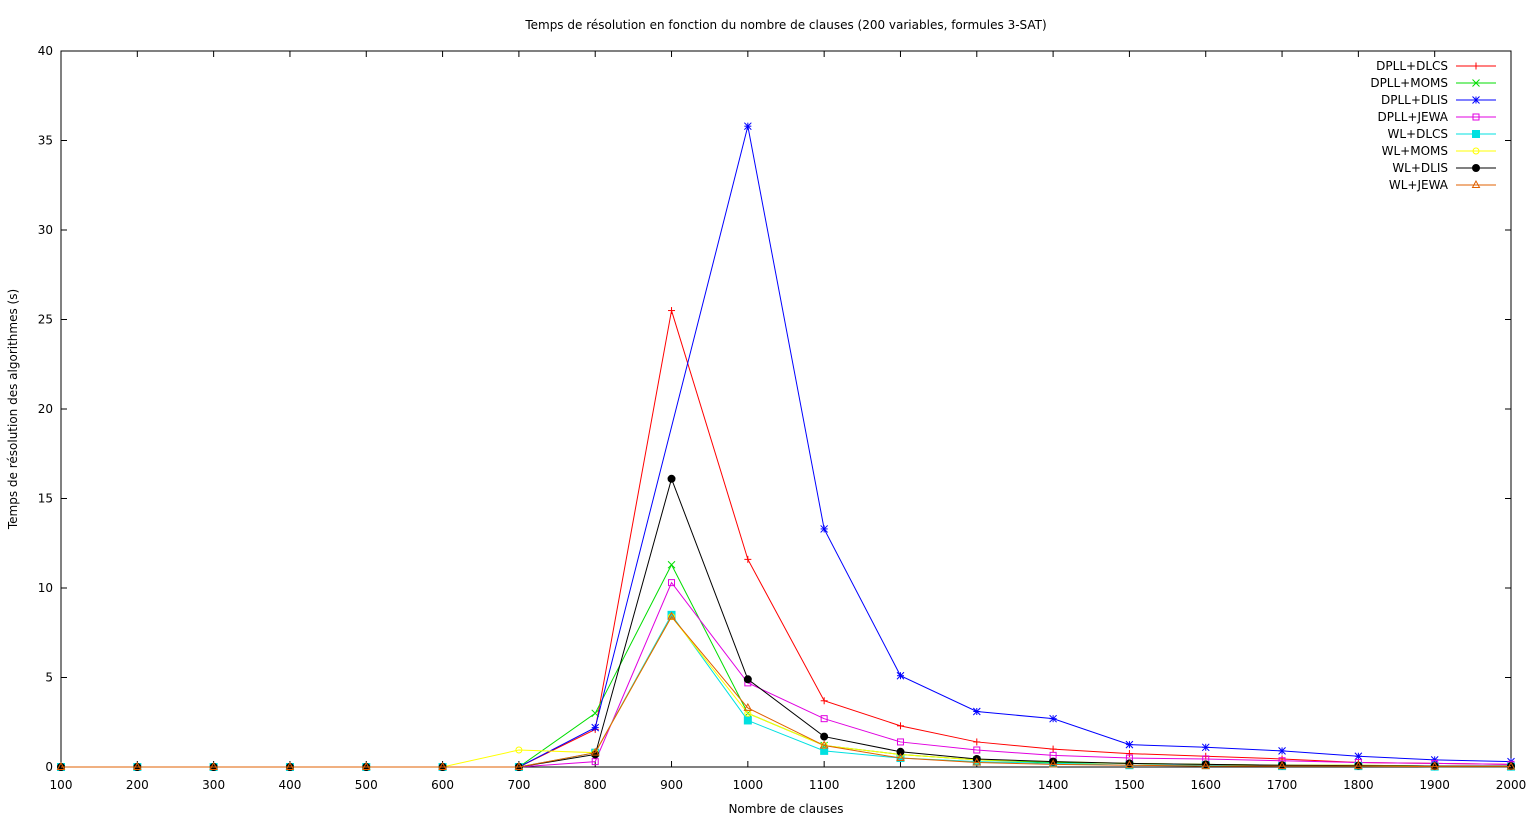 The image size is (1535, 821). Describe the element at coordinates (1129, 785) in the screenshot. I see `x-tick-label: 1500` at that location.